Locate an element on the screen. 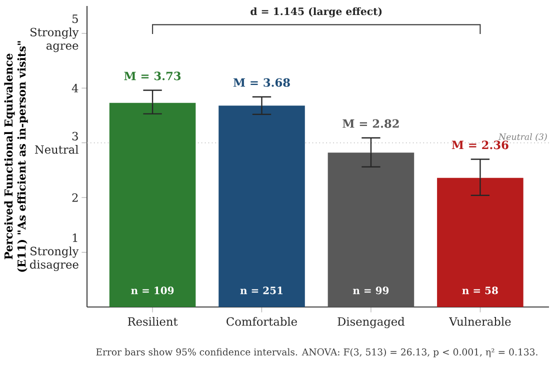  y-tick-label: 3 Neutral is located at coordinates (56, 143).